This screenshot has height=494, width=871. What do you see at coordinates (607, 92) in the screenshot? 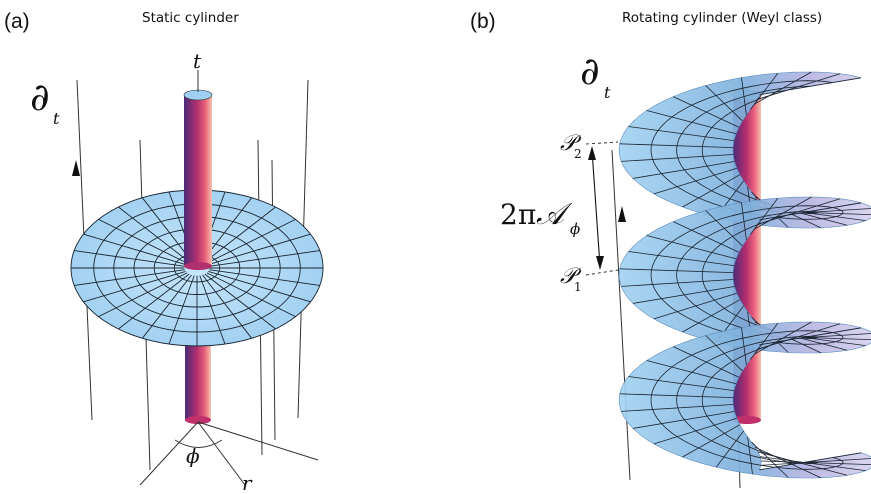
I see `vector-label-b-sub: t` at bounding box center [607, 92].